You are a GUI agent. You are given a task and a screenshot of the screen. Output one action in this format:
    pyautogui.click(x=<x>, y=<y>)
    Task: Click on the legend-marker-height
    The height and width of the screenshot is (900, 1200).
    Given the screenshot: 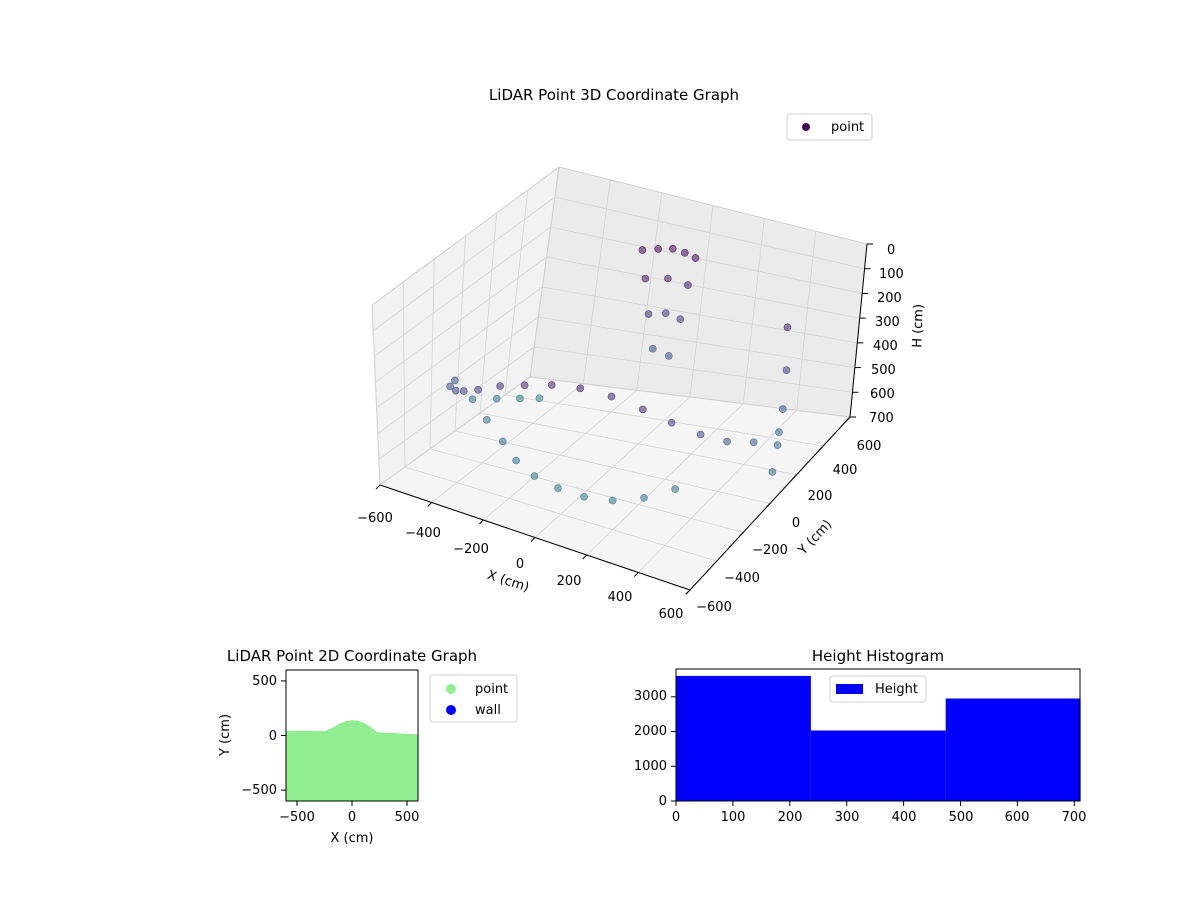 What is the action you would take?
    pyautogui.click(x=849, y=689)
    